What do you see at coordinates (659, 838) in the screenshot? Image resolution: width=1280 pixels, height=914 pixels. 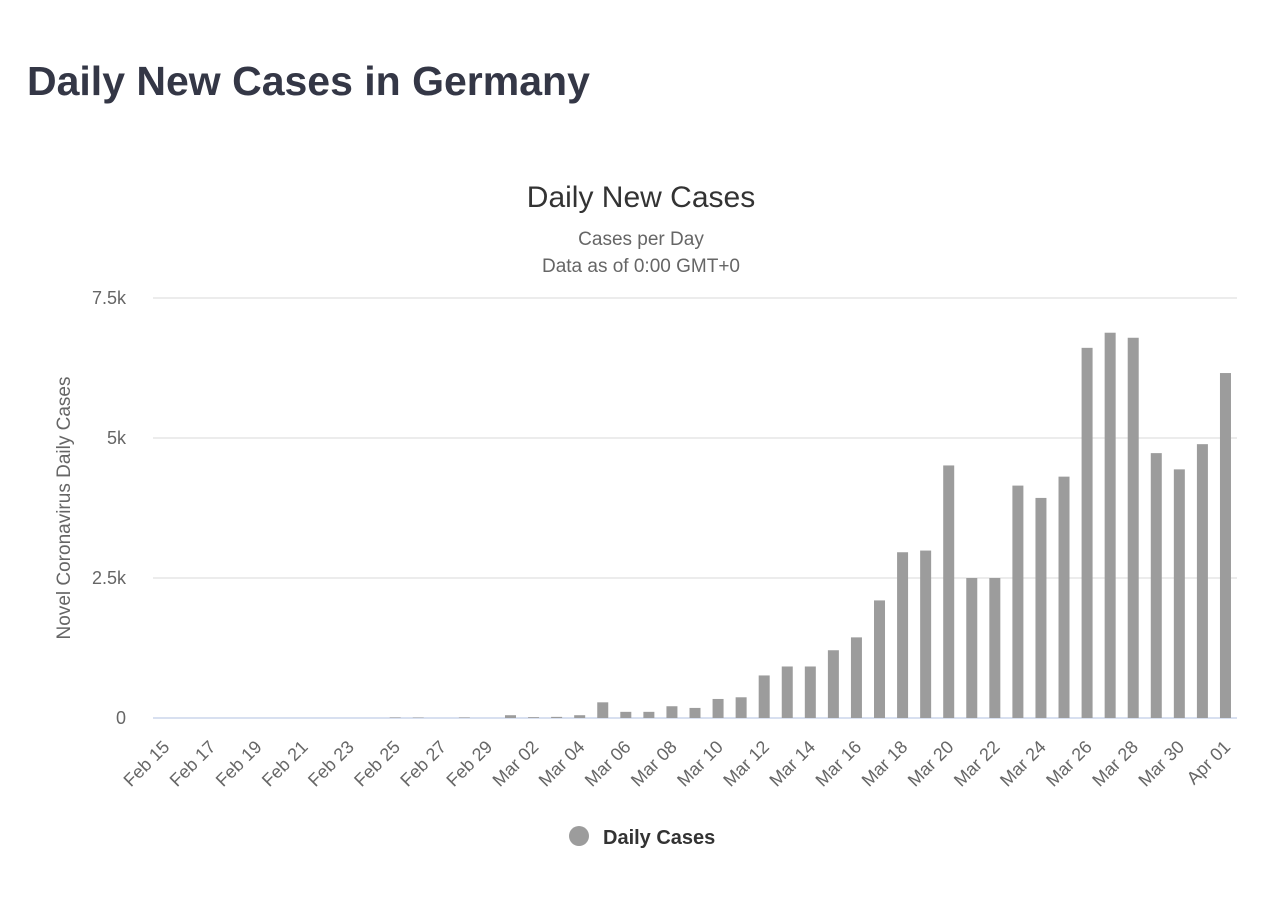 I see `legend-label: Daily Cases` at bounding box center [659, 838].